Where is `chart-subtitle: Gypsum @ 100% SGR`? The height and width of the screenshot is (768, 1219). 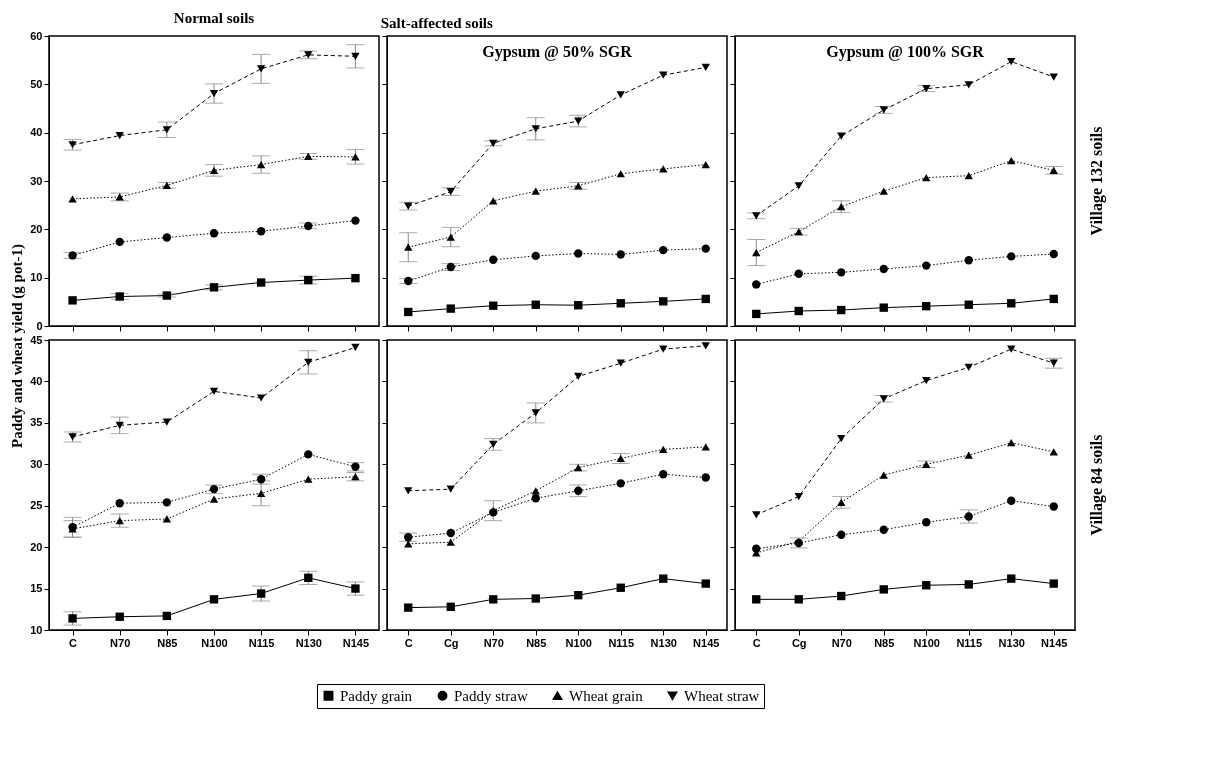
chart-subtitle: Gypsum @ 100% SGR is located at coordinates (905, 52).